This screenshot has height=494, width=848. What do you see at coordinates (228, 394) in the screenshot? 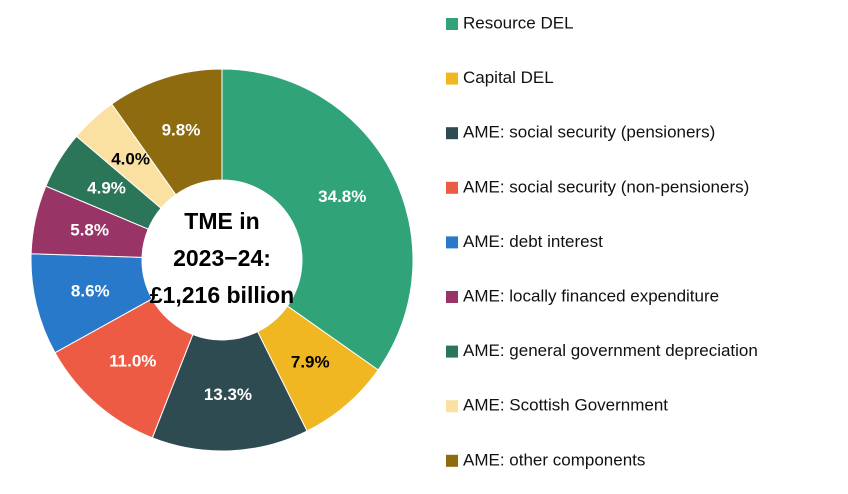
I see `slice-label: 13.3%` at bounding box center [228, 394].